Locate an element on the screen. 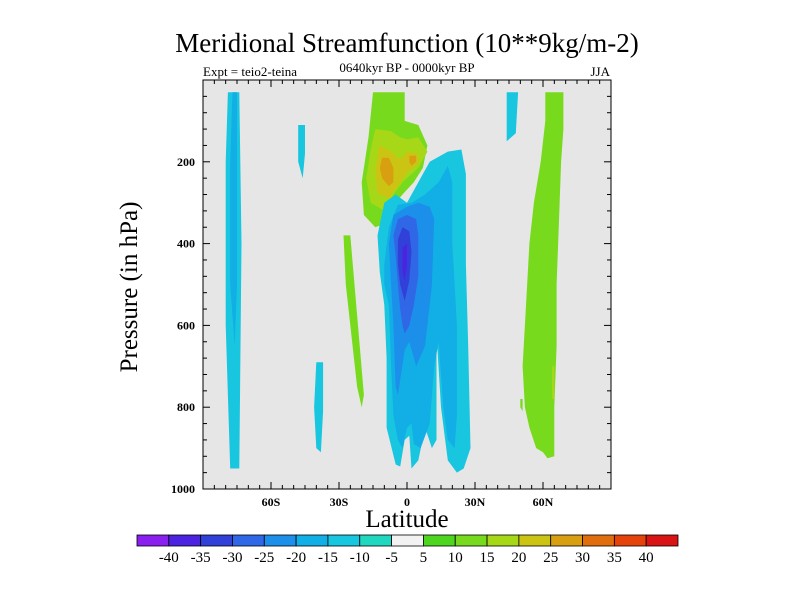 The image size is (800, 600). colorbar-label: 20 is located at coordinates (518, 558).